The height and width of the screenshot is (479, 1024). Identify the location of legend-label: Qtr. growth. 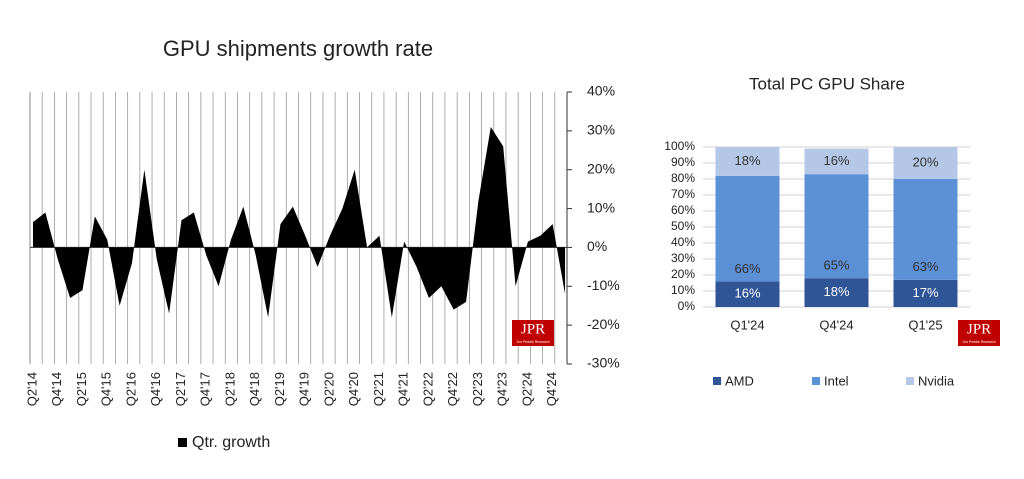
(231, 442).